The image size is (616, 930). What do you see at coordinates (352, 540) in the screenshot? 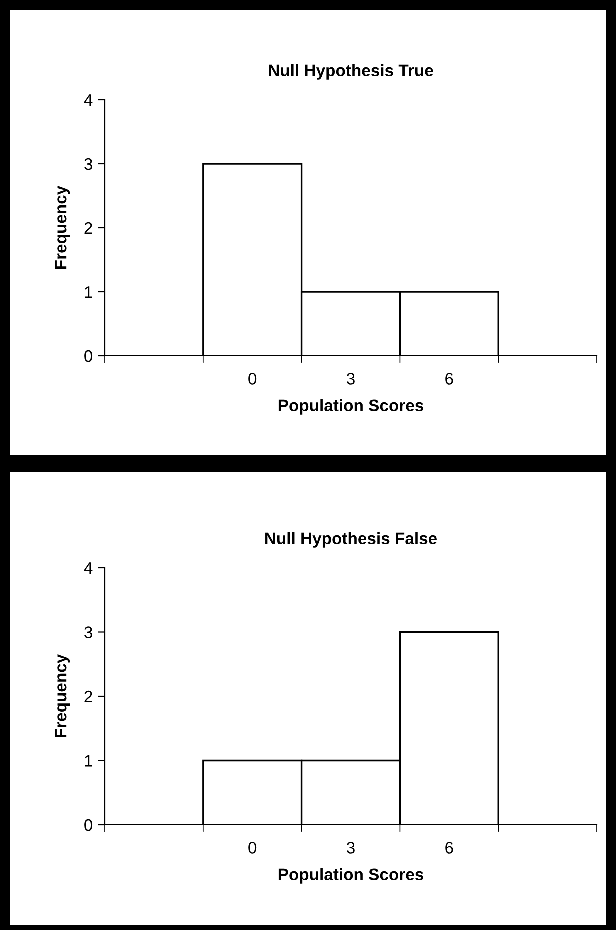
I see `chart-title: Null Hypothesis False` at bounding box center [352, 540].